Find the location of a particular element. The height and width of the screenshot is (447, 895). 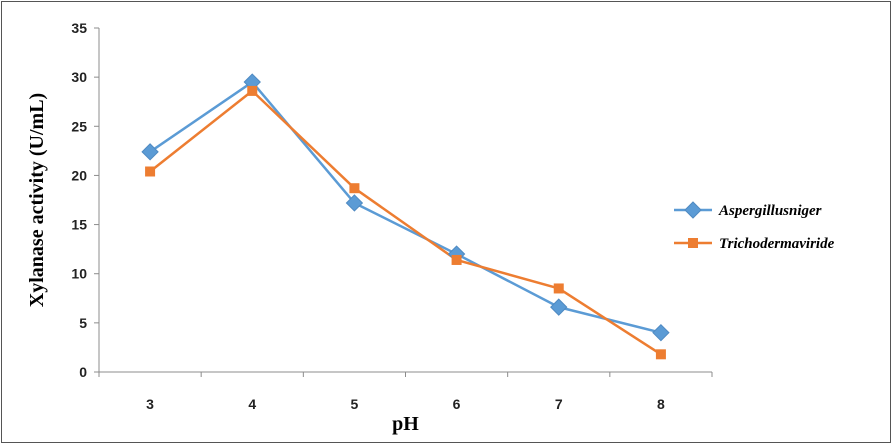

y-tick-label: 0 is located at coordinates (83, 372).